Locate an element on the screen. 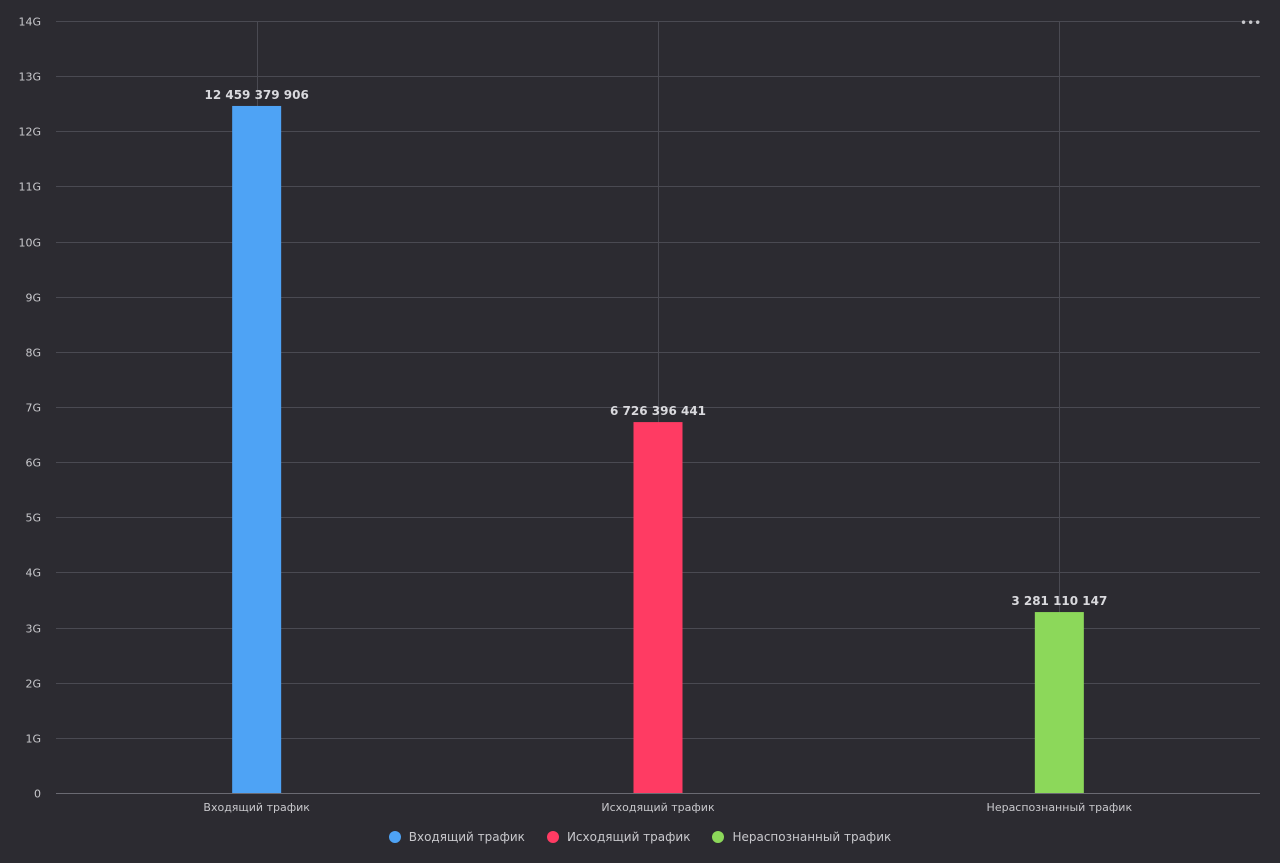  y-tick-label: 11G is located at coordinates (29, 187).